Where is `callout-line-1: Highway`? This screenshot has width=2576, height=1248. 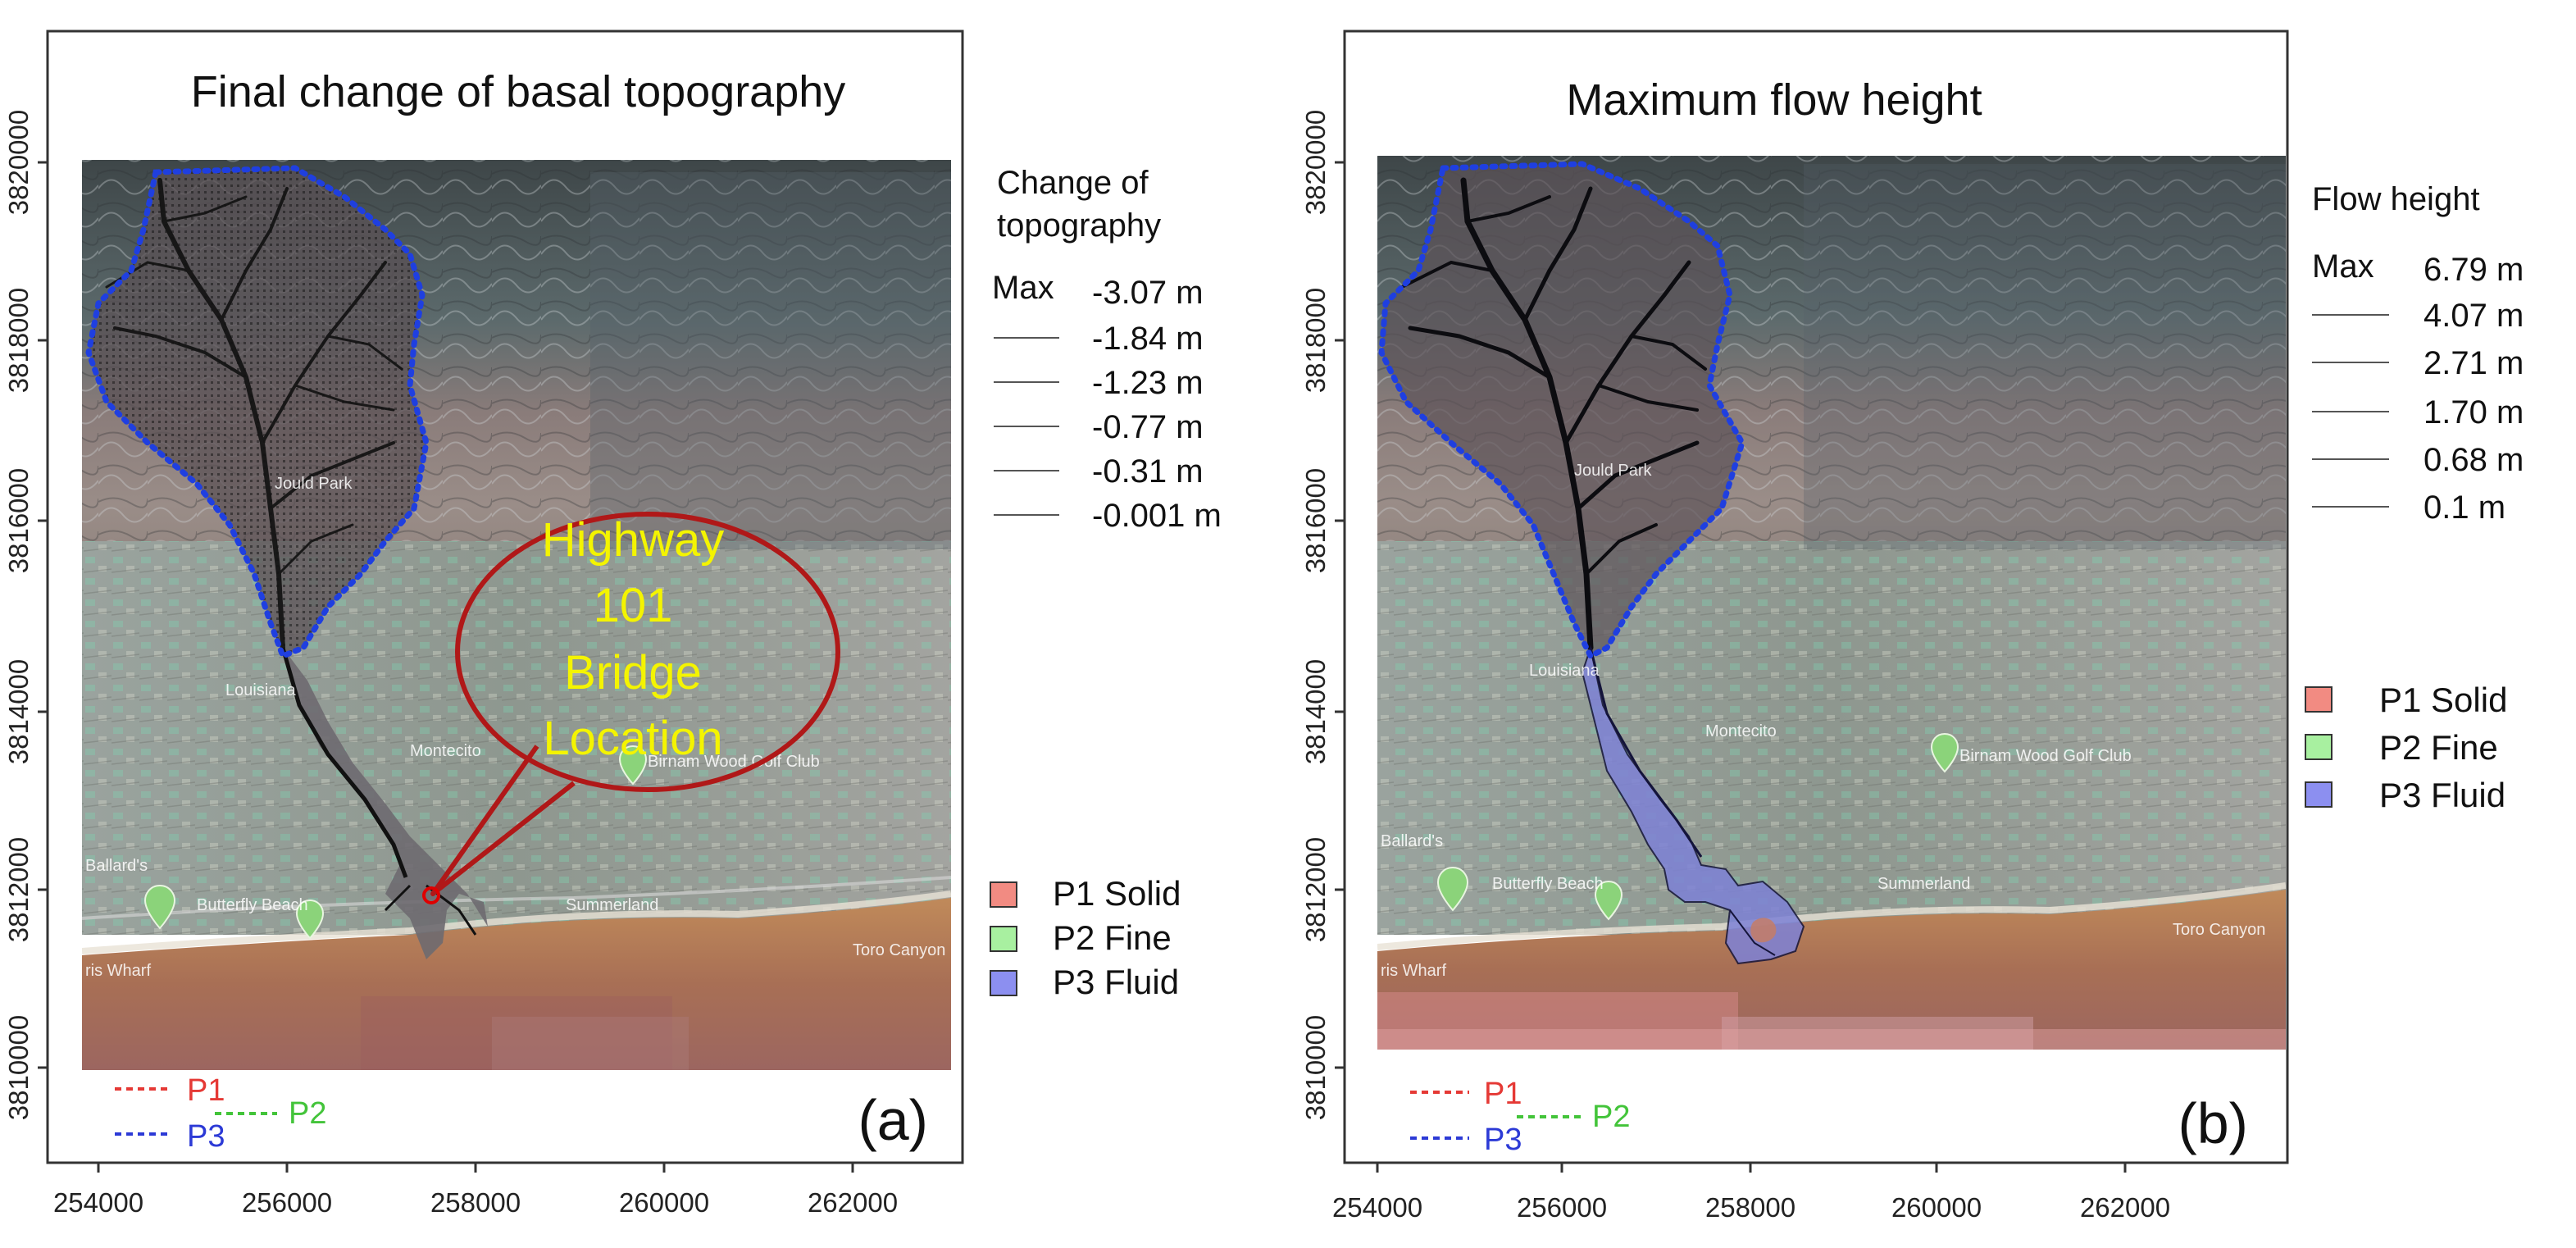 callout-line-1: Highway is located at coordinates (633, 540).